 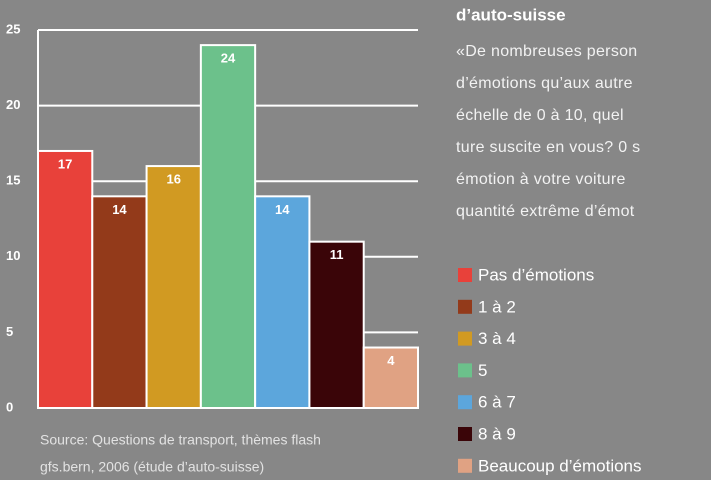 What do you see at coordinates (497, 433) in the screenshot?
I see `legend-label: 8 à 9` at bounding box center [497, 433].